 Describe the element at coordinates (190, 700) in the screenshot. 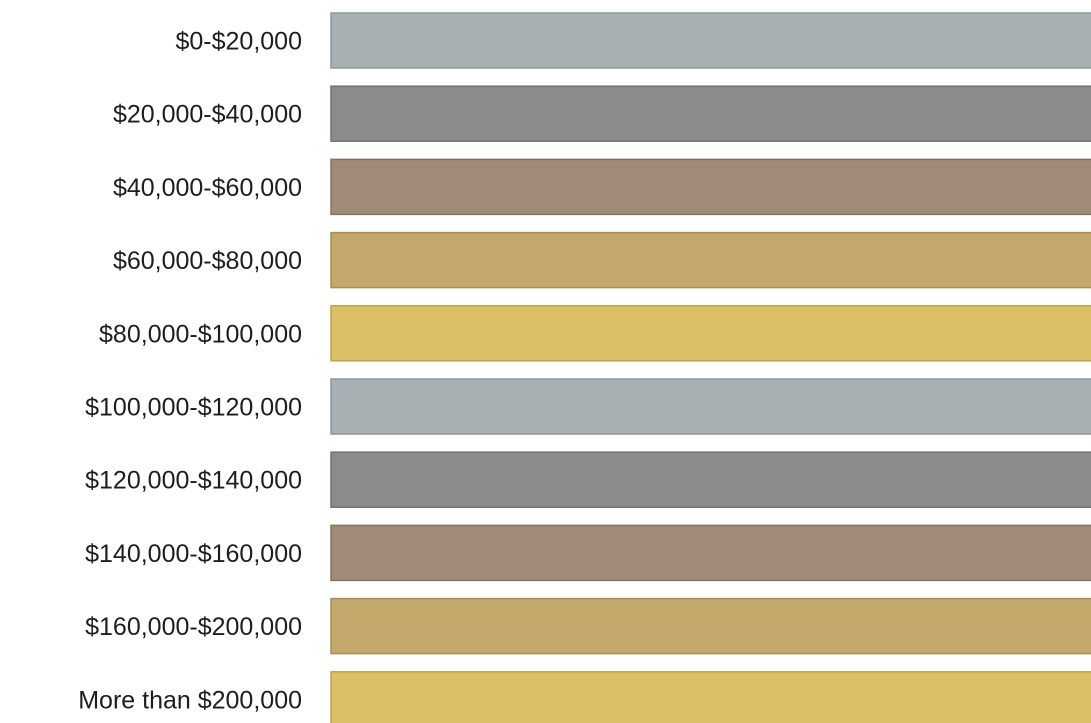

I see `category-label-10: More than $200,000` at that location.